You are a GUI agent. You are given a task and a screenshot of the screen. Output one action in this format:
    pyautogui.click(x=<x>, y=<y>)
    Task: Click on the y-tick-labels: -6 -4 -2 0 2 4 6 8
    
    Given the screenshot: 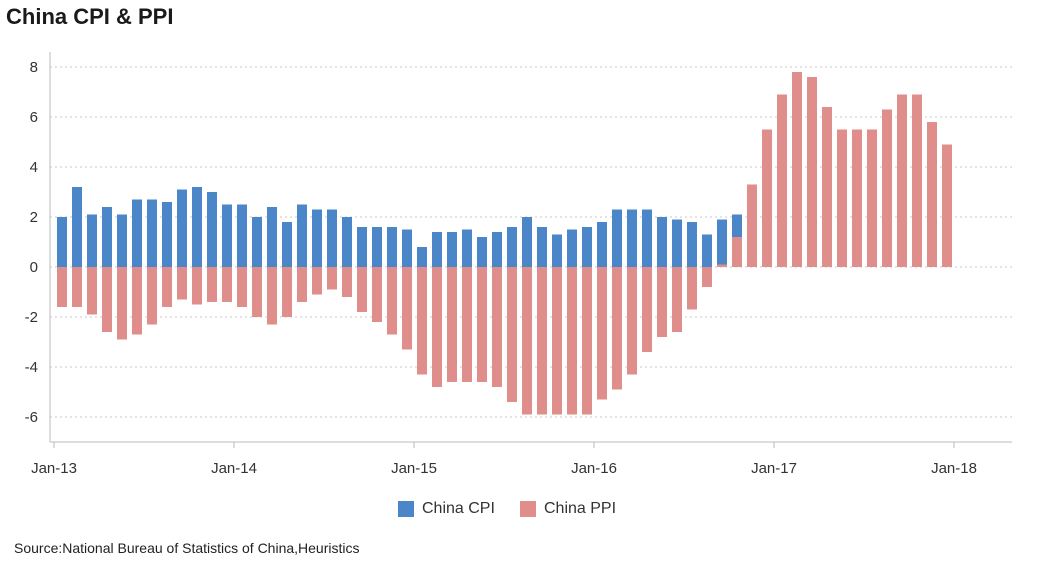 What is the action you would take?
    pyautogui.click(x=31, y=242)
    